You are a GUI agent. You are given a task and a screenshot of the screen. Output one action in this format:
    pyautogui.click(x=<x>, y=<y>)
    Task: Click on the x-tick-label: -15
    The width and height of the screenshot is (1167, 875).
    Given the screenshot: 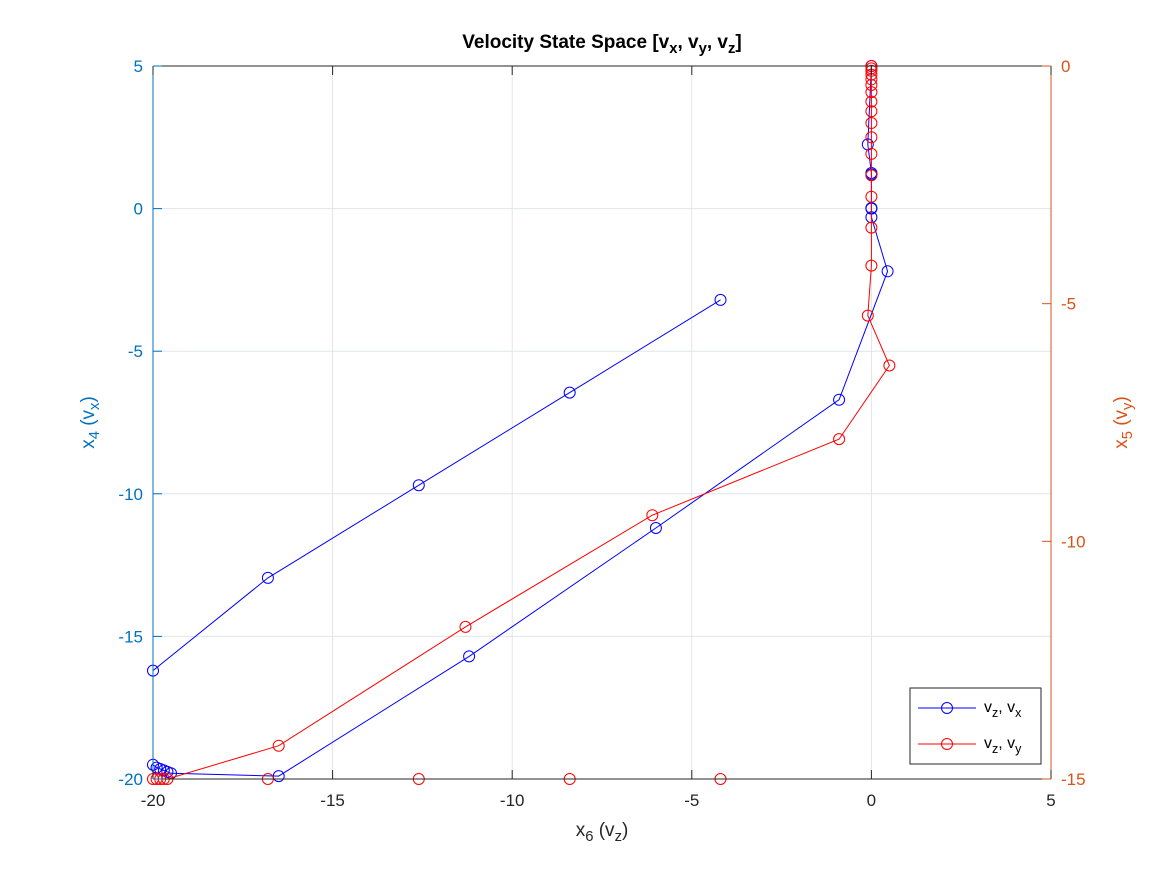 What is the action you would take?
    pyautogui.click(x=332, y=800)
    